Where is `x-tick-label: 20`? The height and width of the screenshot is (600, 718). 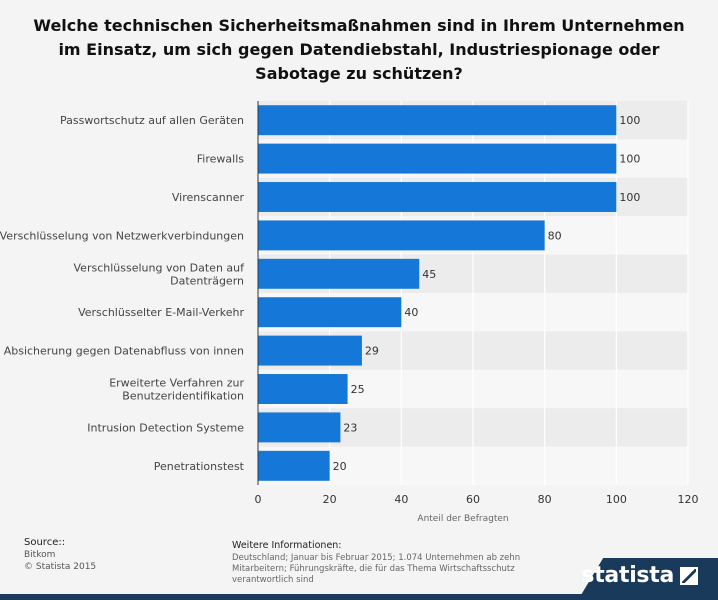
x-tick-label: 20 is located at coordinates (330, 499).